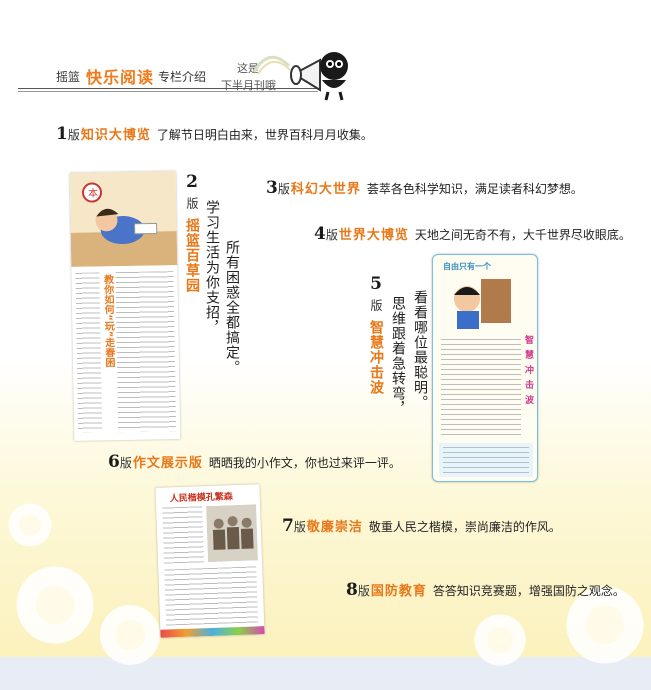 The height and width of the screenshot is (690, 651). What do you see at coordinates (522, 235) in the screenshot?
I see `feature-desc: 天地之间无奇不有，大千世界尽收眼底。` at bounding box center [522, 235].